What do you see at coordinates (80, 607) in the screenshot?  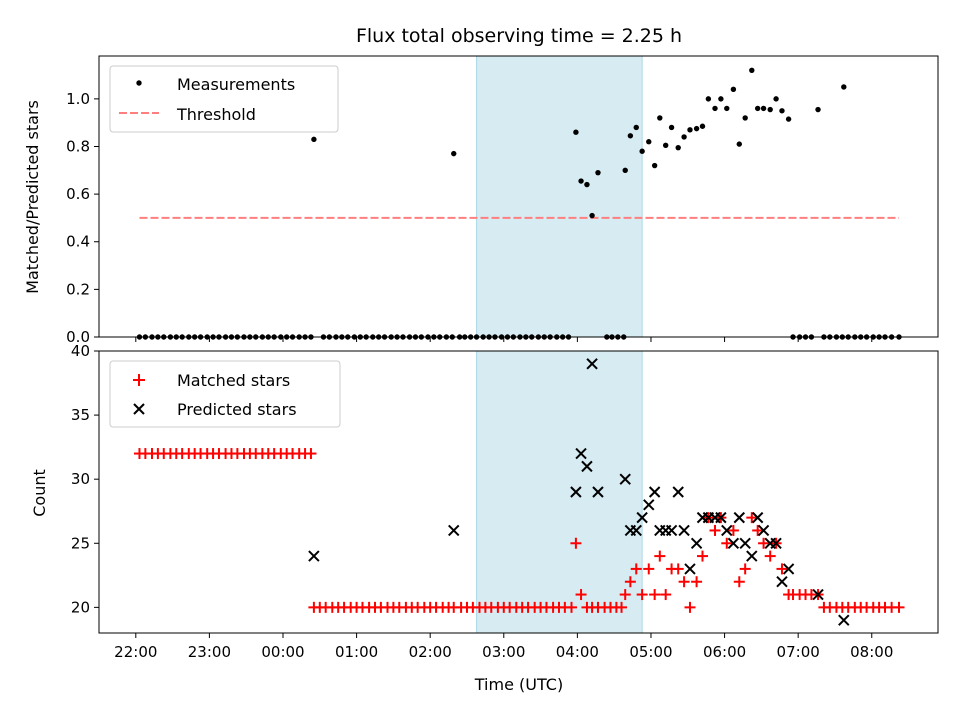 I see `bottom-y-tick-label: 20` at bounding box center [80, 607].